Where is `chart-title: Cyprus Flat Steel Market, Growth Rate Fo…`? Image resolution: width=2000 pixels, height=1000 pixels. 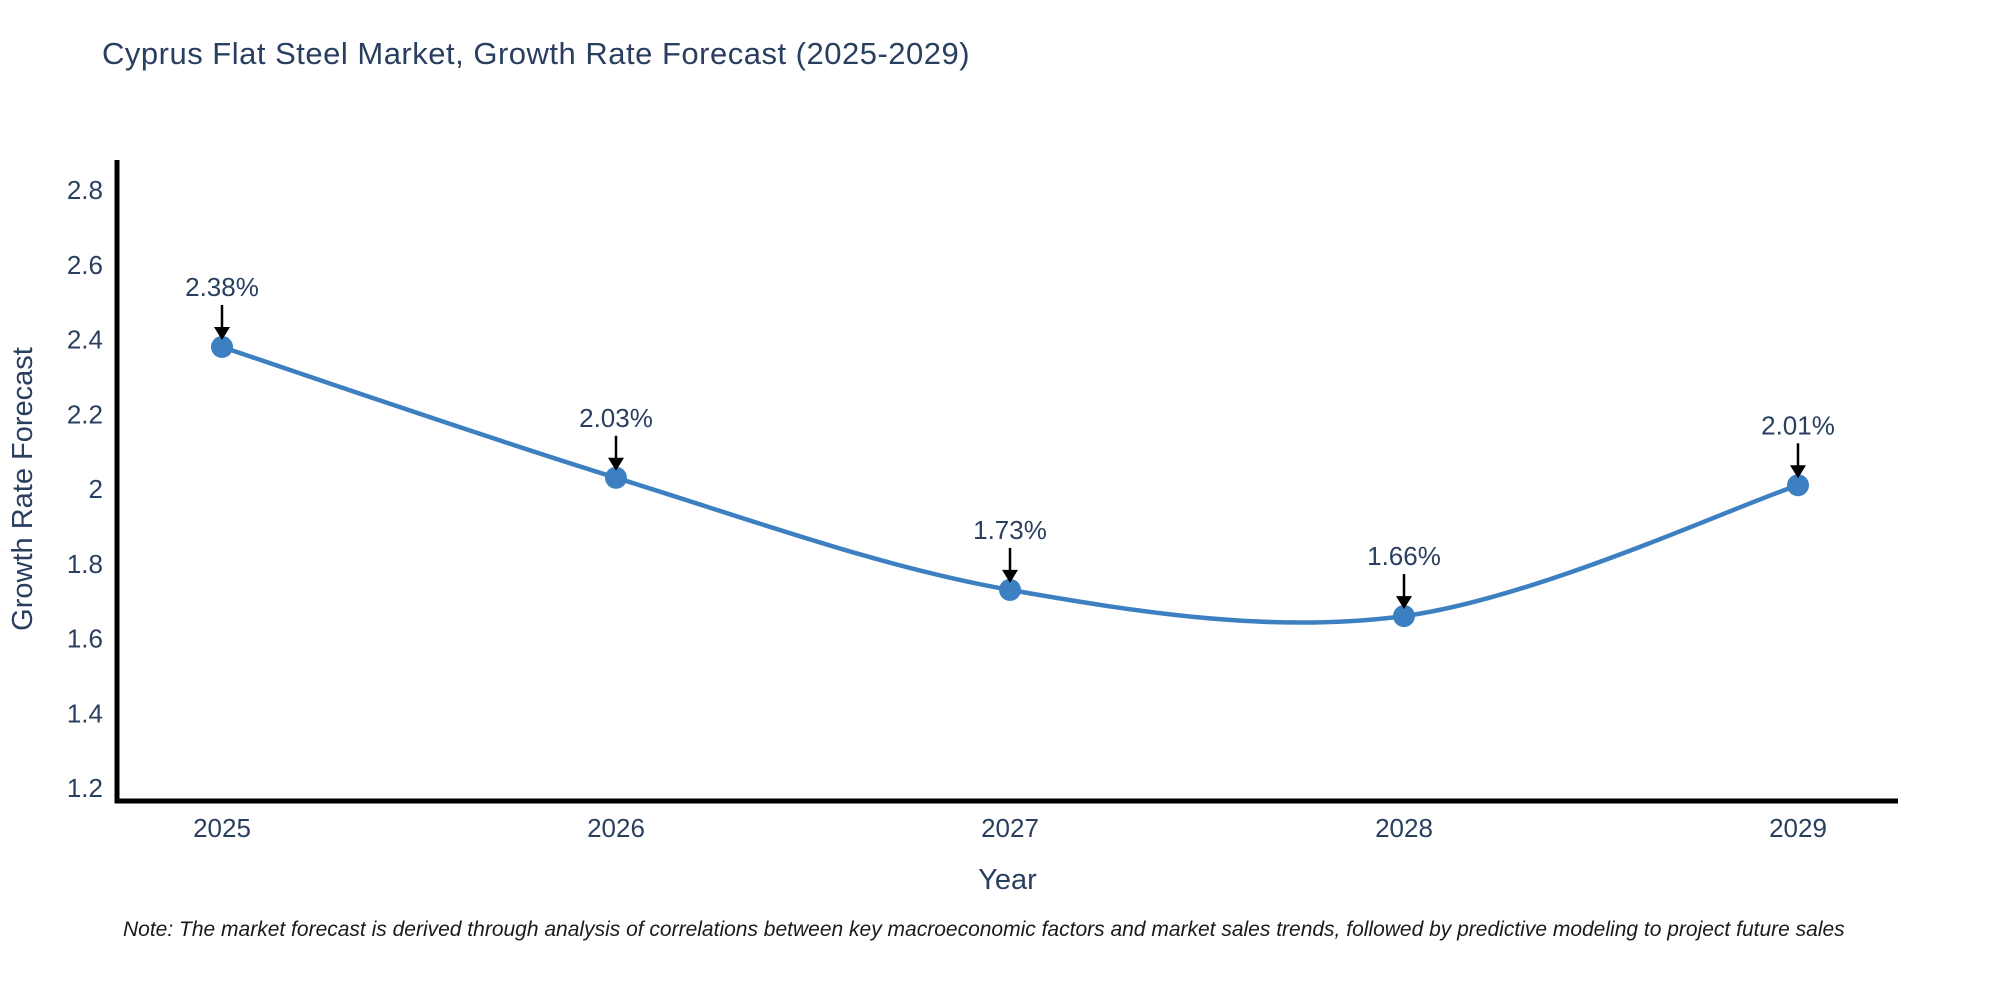
chart-title: Cyprus Flat Steel Market, Growth Rate Fo… is located at coordinates (536, 53).